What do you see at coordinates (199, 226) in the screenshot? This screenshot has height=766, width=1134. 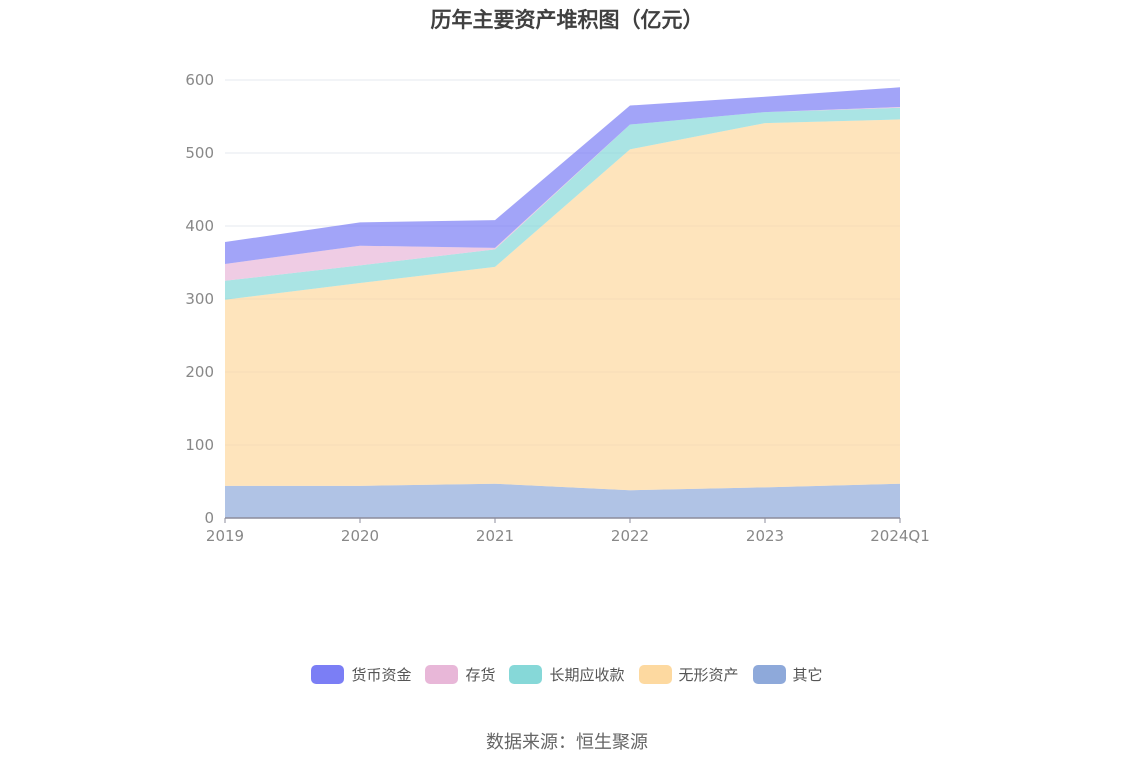 I see `y-tick-label: 400` at bounding box center [199, 226].